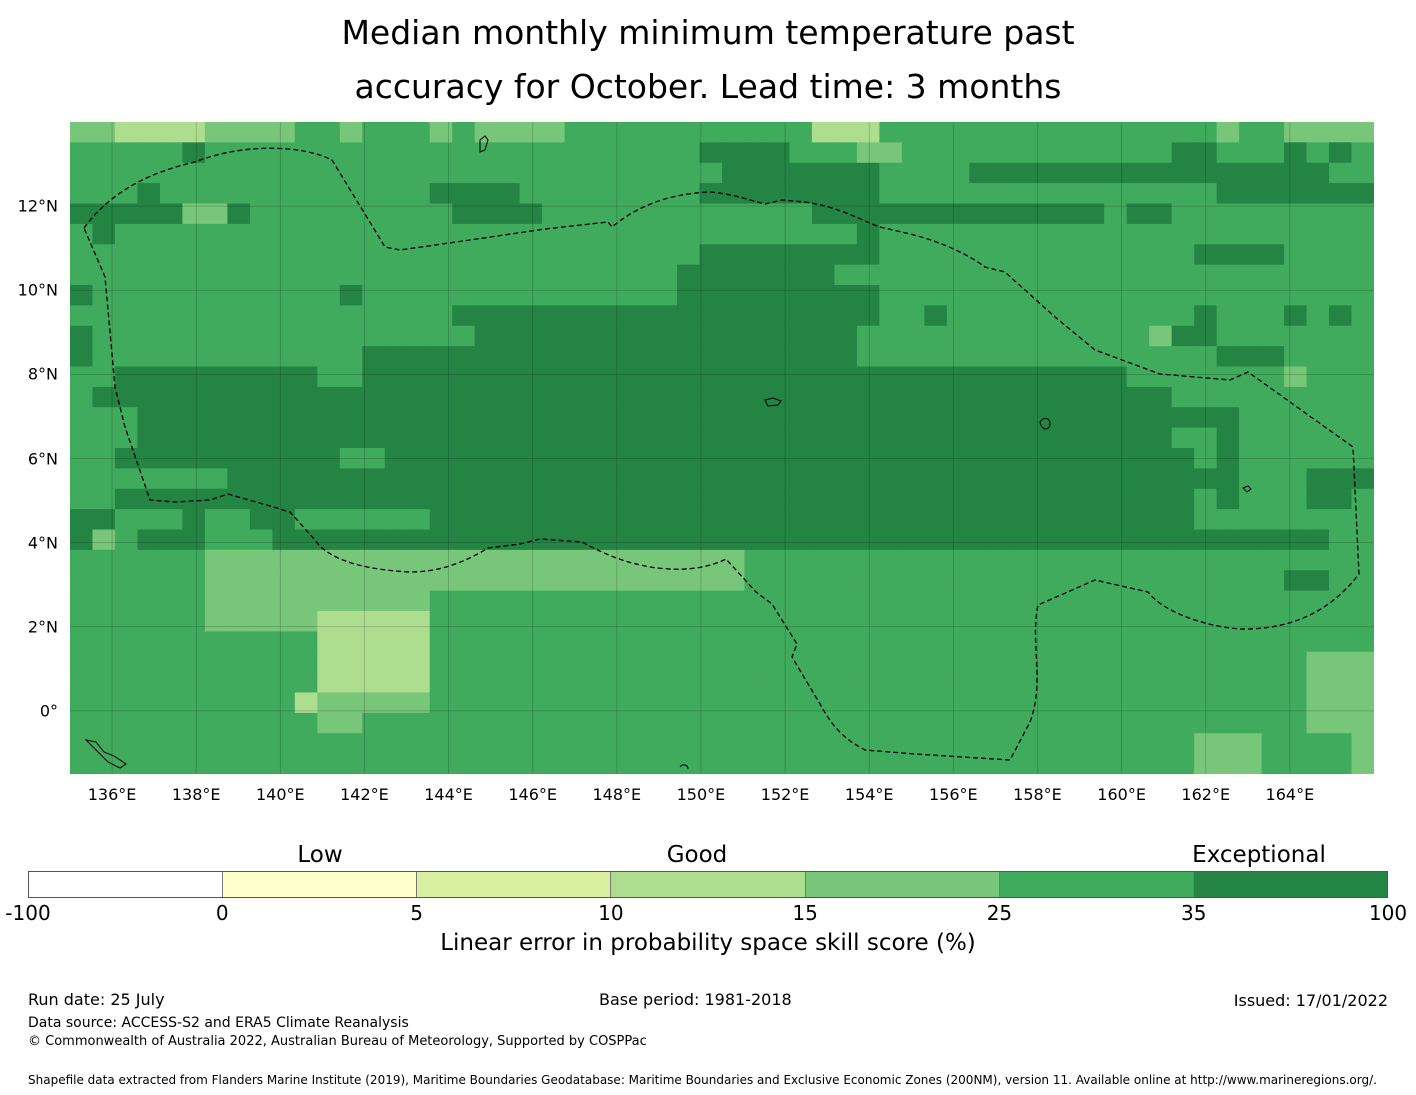  Describe the element at coordinates (96, 999) in the screenshot. I see `run-date: Run date: 25 July` at that location.